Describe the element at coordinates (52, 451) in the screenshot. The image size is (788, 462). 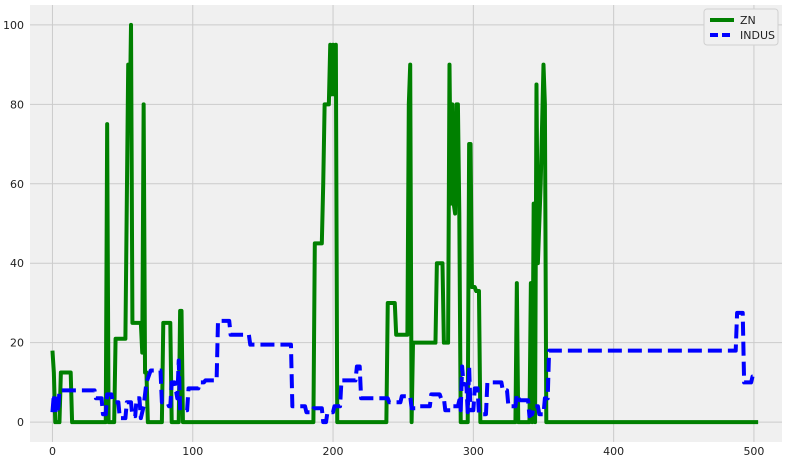
I see `x-tick-label: 0` at that location.